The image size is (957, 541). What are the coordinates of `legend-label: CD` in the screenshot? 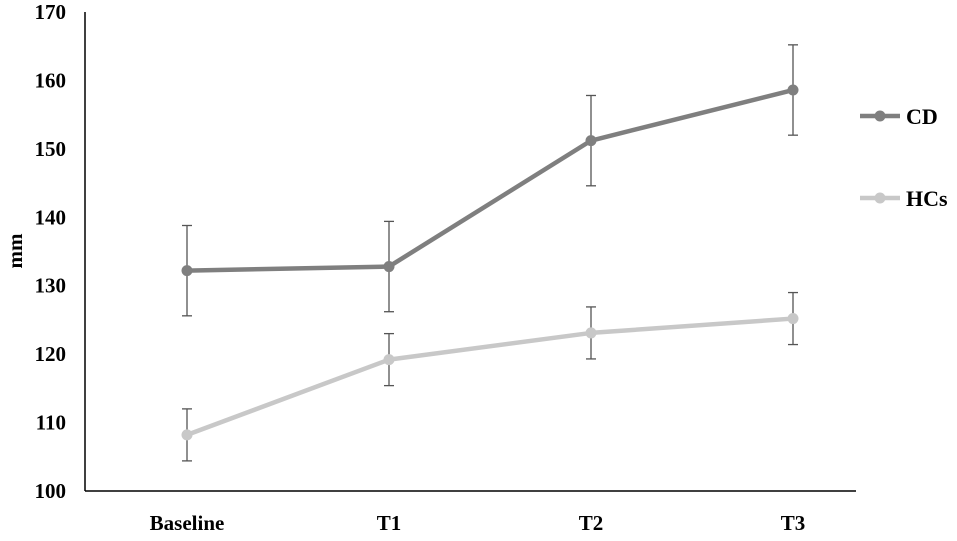 It's located at (922, 116).